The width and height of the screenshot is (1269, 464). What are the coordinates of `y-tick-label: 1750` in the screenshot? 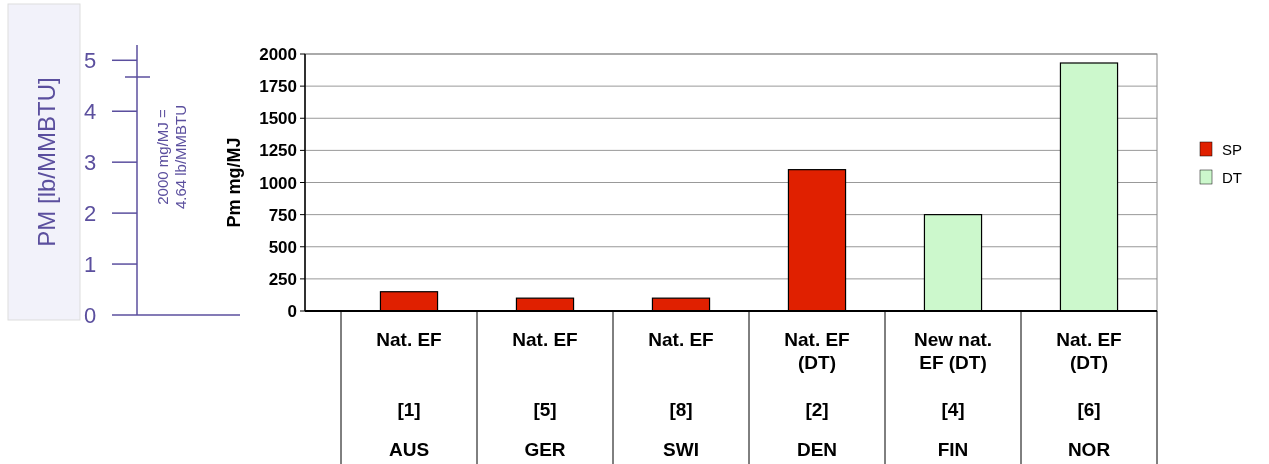 It's located at (278, 87).